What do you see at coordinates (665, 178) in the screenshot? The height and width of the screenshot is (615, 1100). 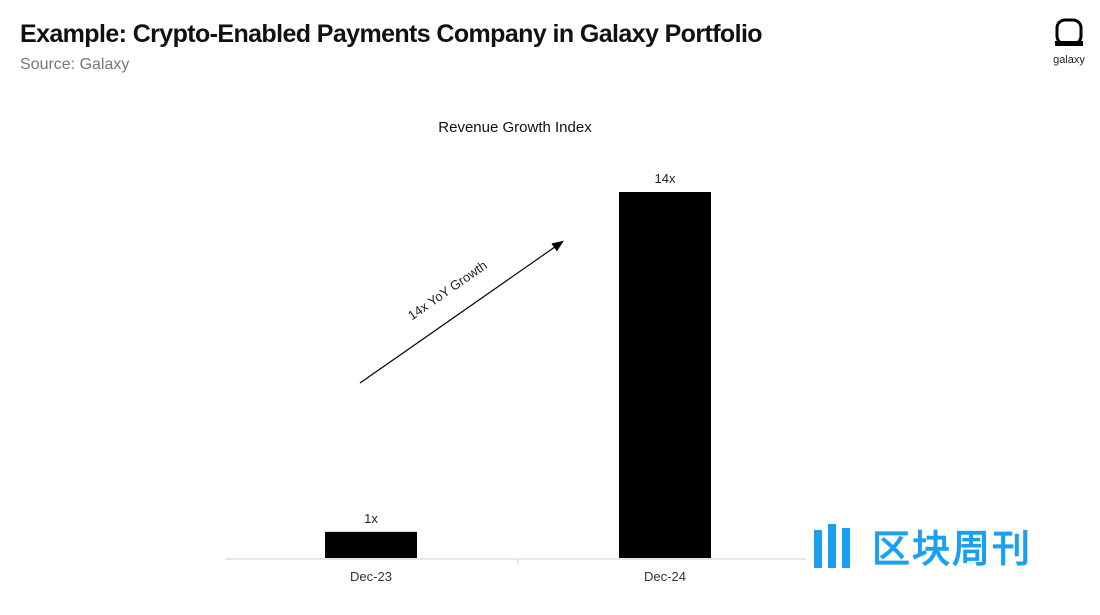 I see `data-label-dec-24: 14x` at bounding box center [665, 178].